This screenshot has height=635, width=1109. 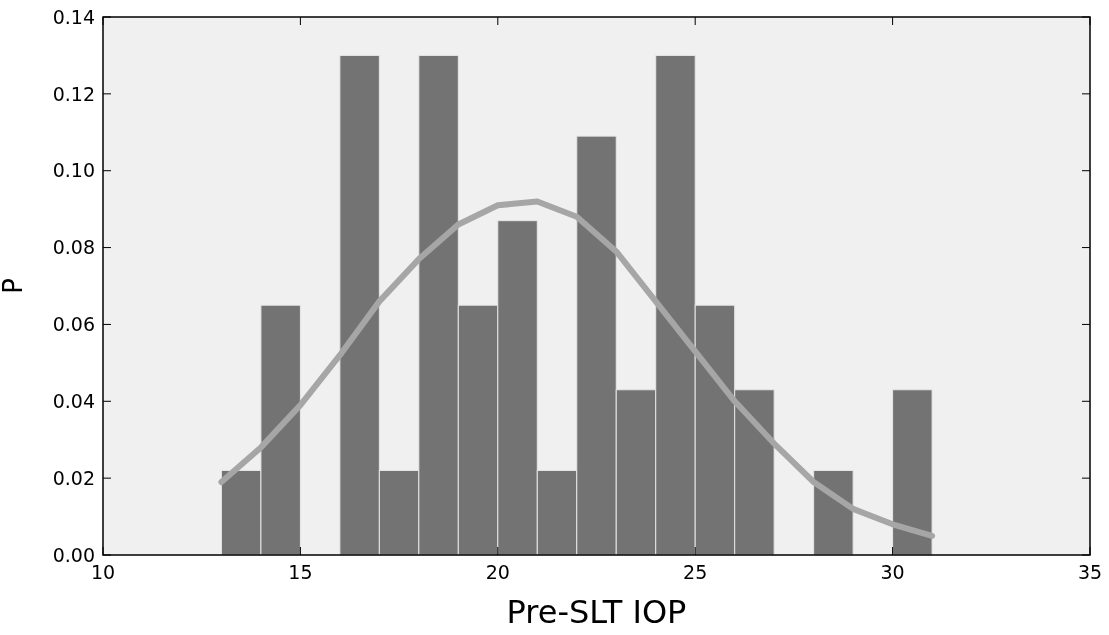 I want to click on y-tick-label: 0.08, so click(x=73, y=247).